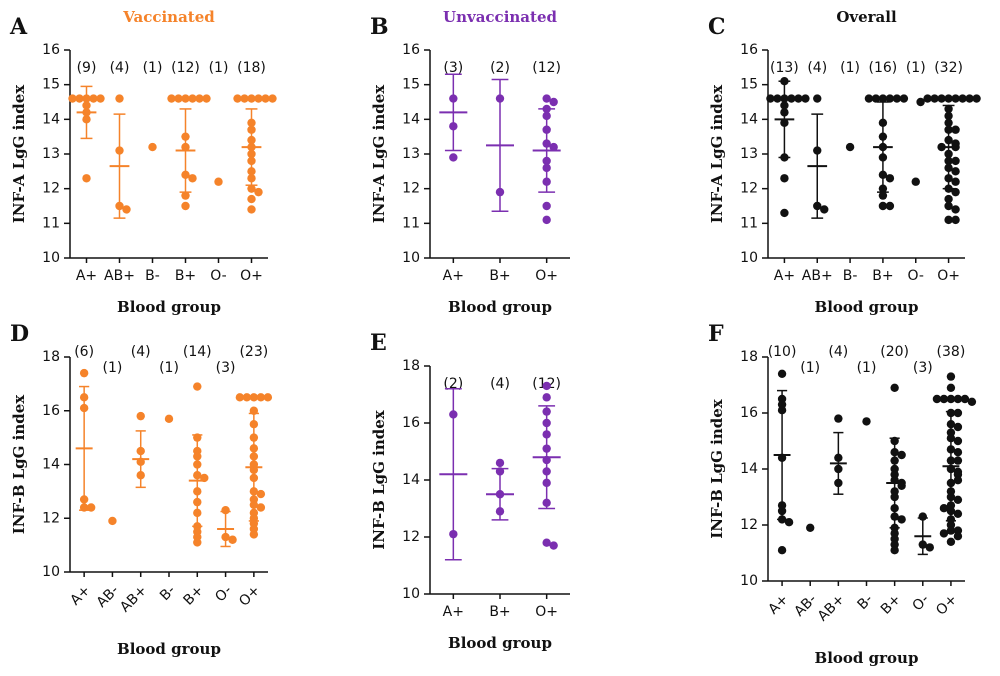  I want to click on group-size: (14), so click(197, 352).